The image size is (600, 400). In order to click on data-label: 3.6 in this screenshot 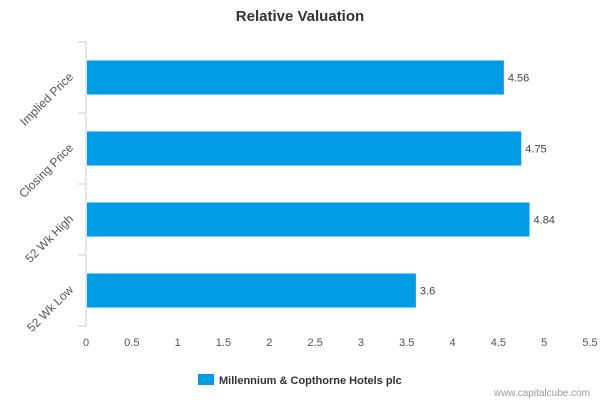, I will do `click(427, 292)`.